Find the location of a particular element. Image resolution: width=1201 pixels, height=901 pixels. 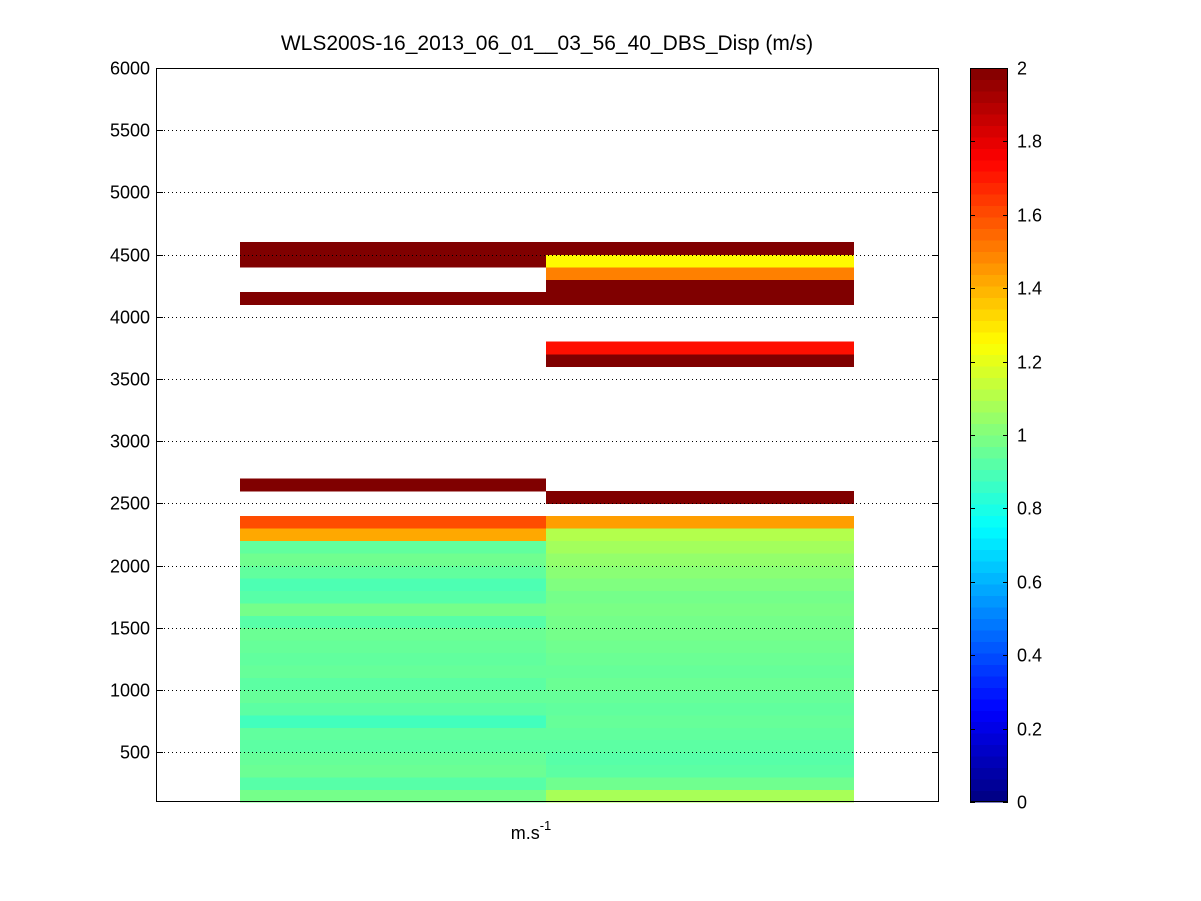

colorbar-tick-label: 1.2 is located at coordinates (1029, 363).